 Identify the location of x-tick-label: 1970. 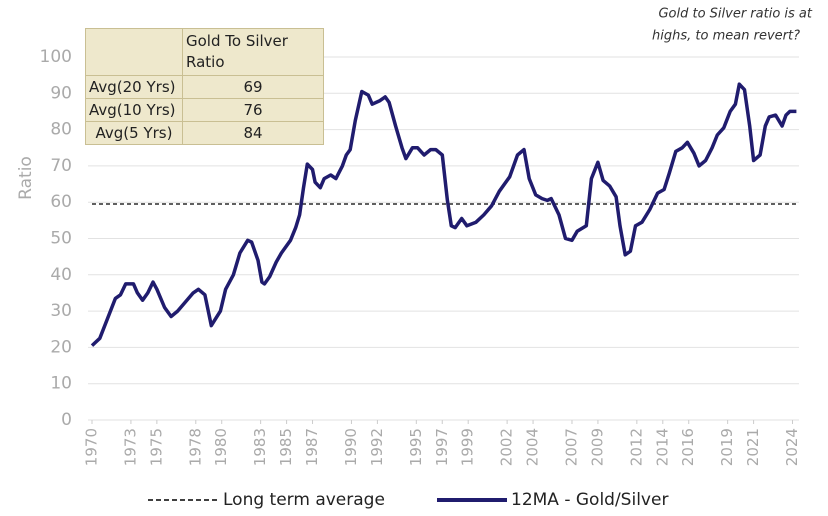
(92, 447).